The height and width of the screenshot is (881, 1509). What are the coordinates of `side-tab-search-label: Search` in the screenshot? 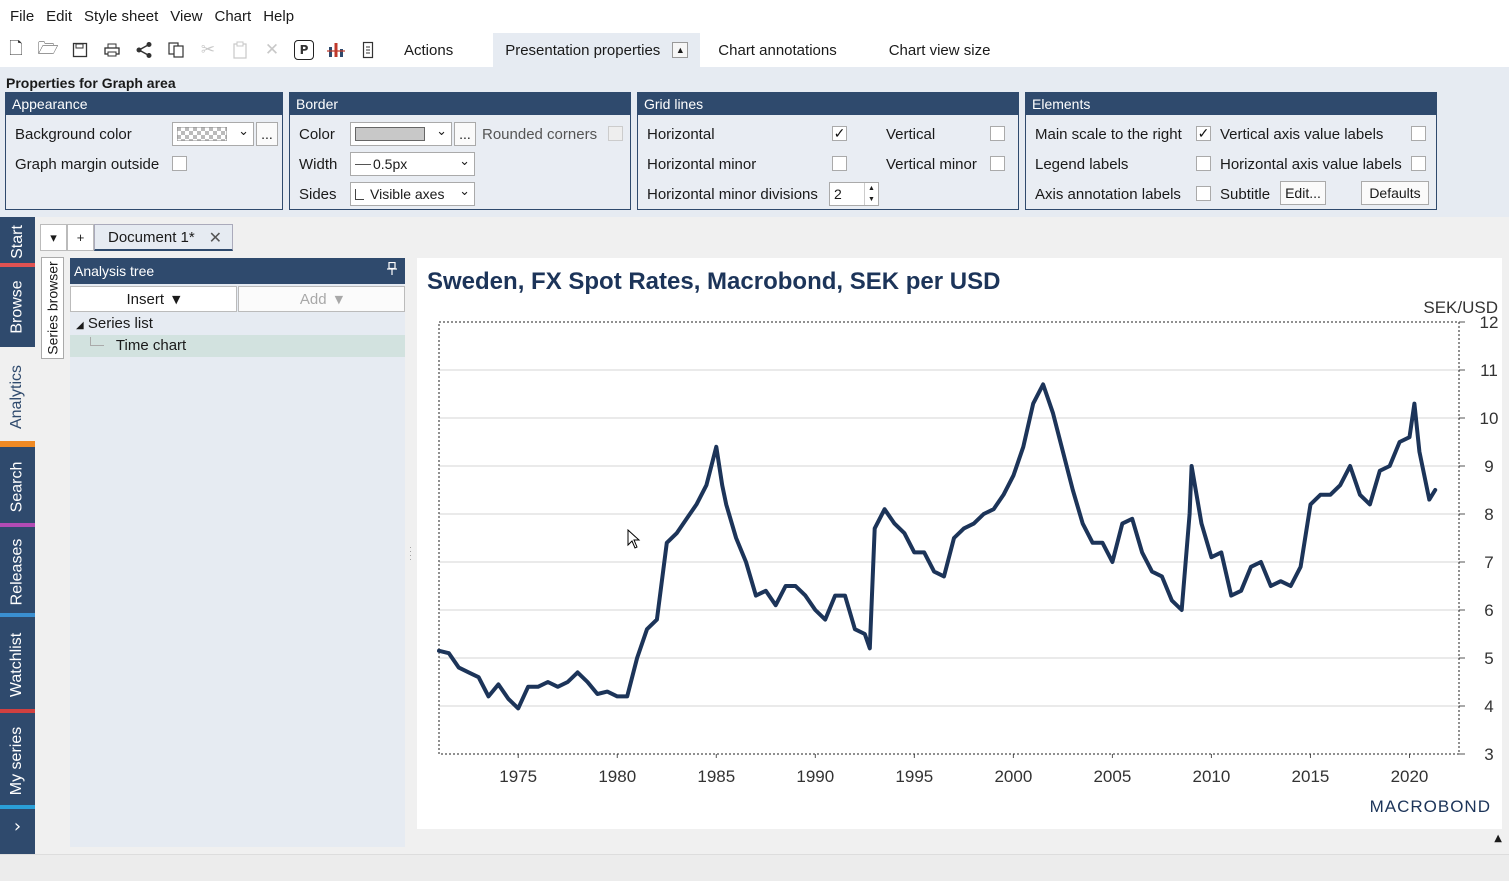 It's located at (17, 487).